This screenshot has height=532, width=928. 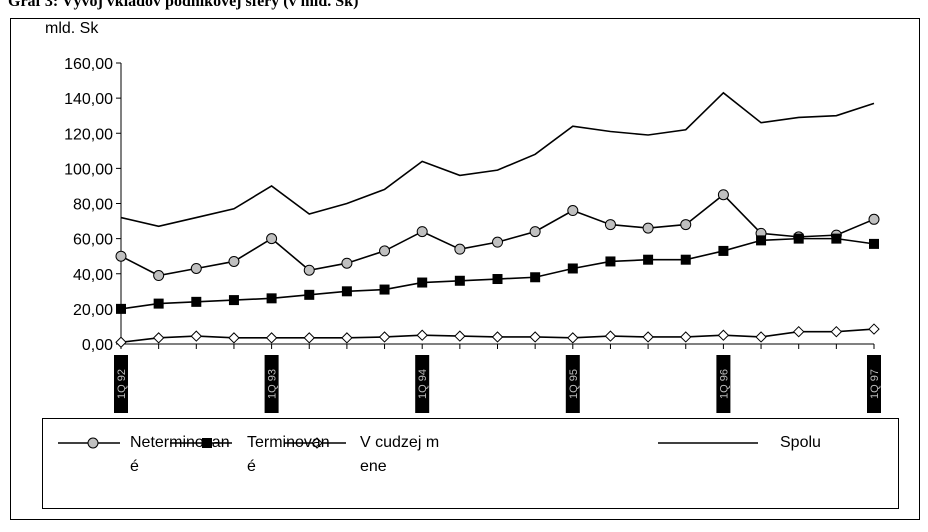 I want to click on y-tick-label: 160,00, so click(x=88, y=64).